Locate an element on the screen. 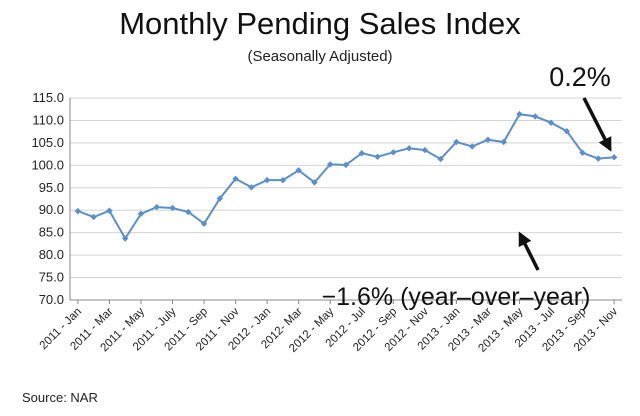  annotation-monthly-change: 0.2% is located at coordinates (580, 77).